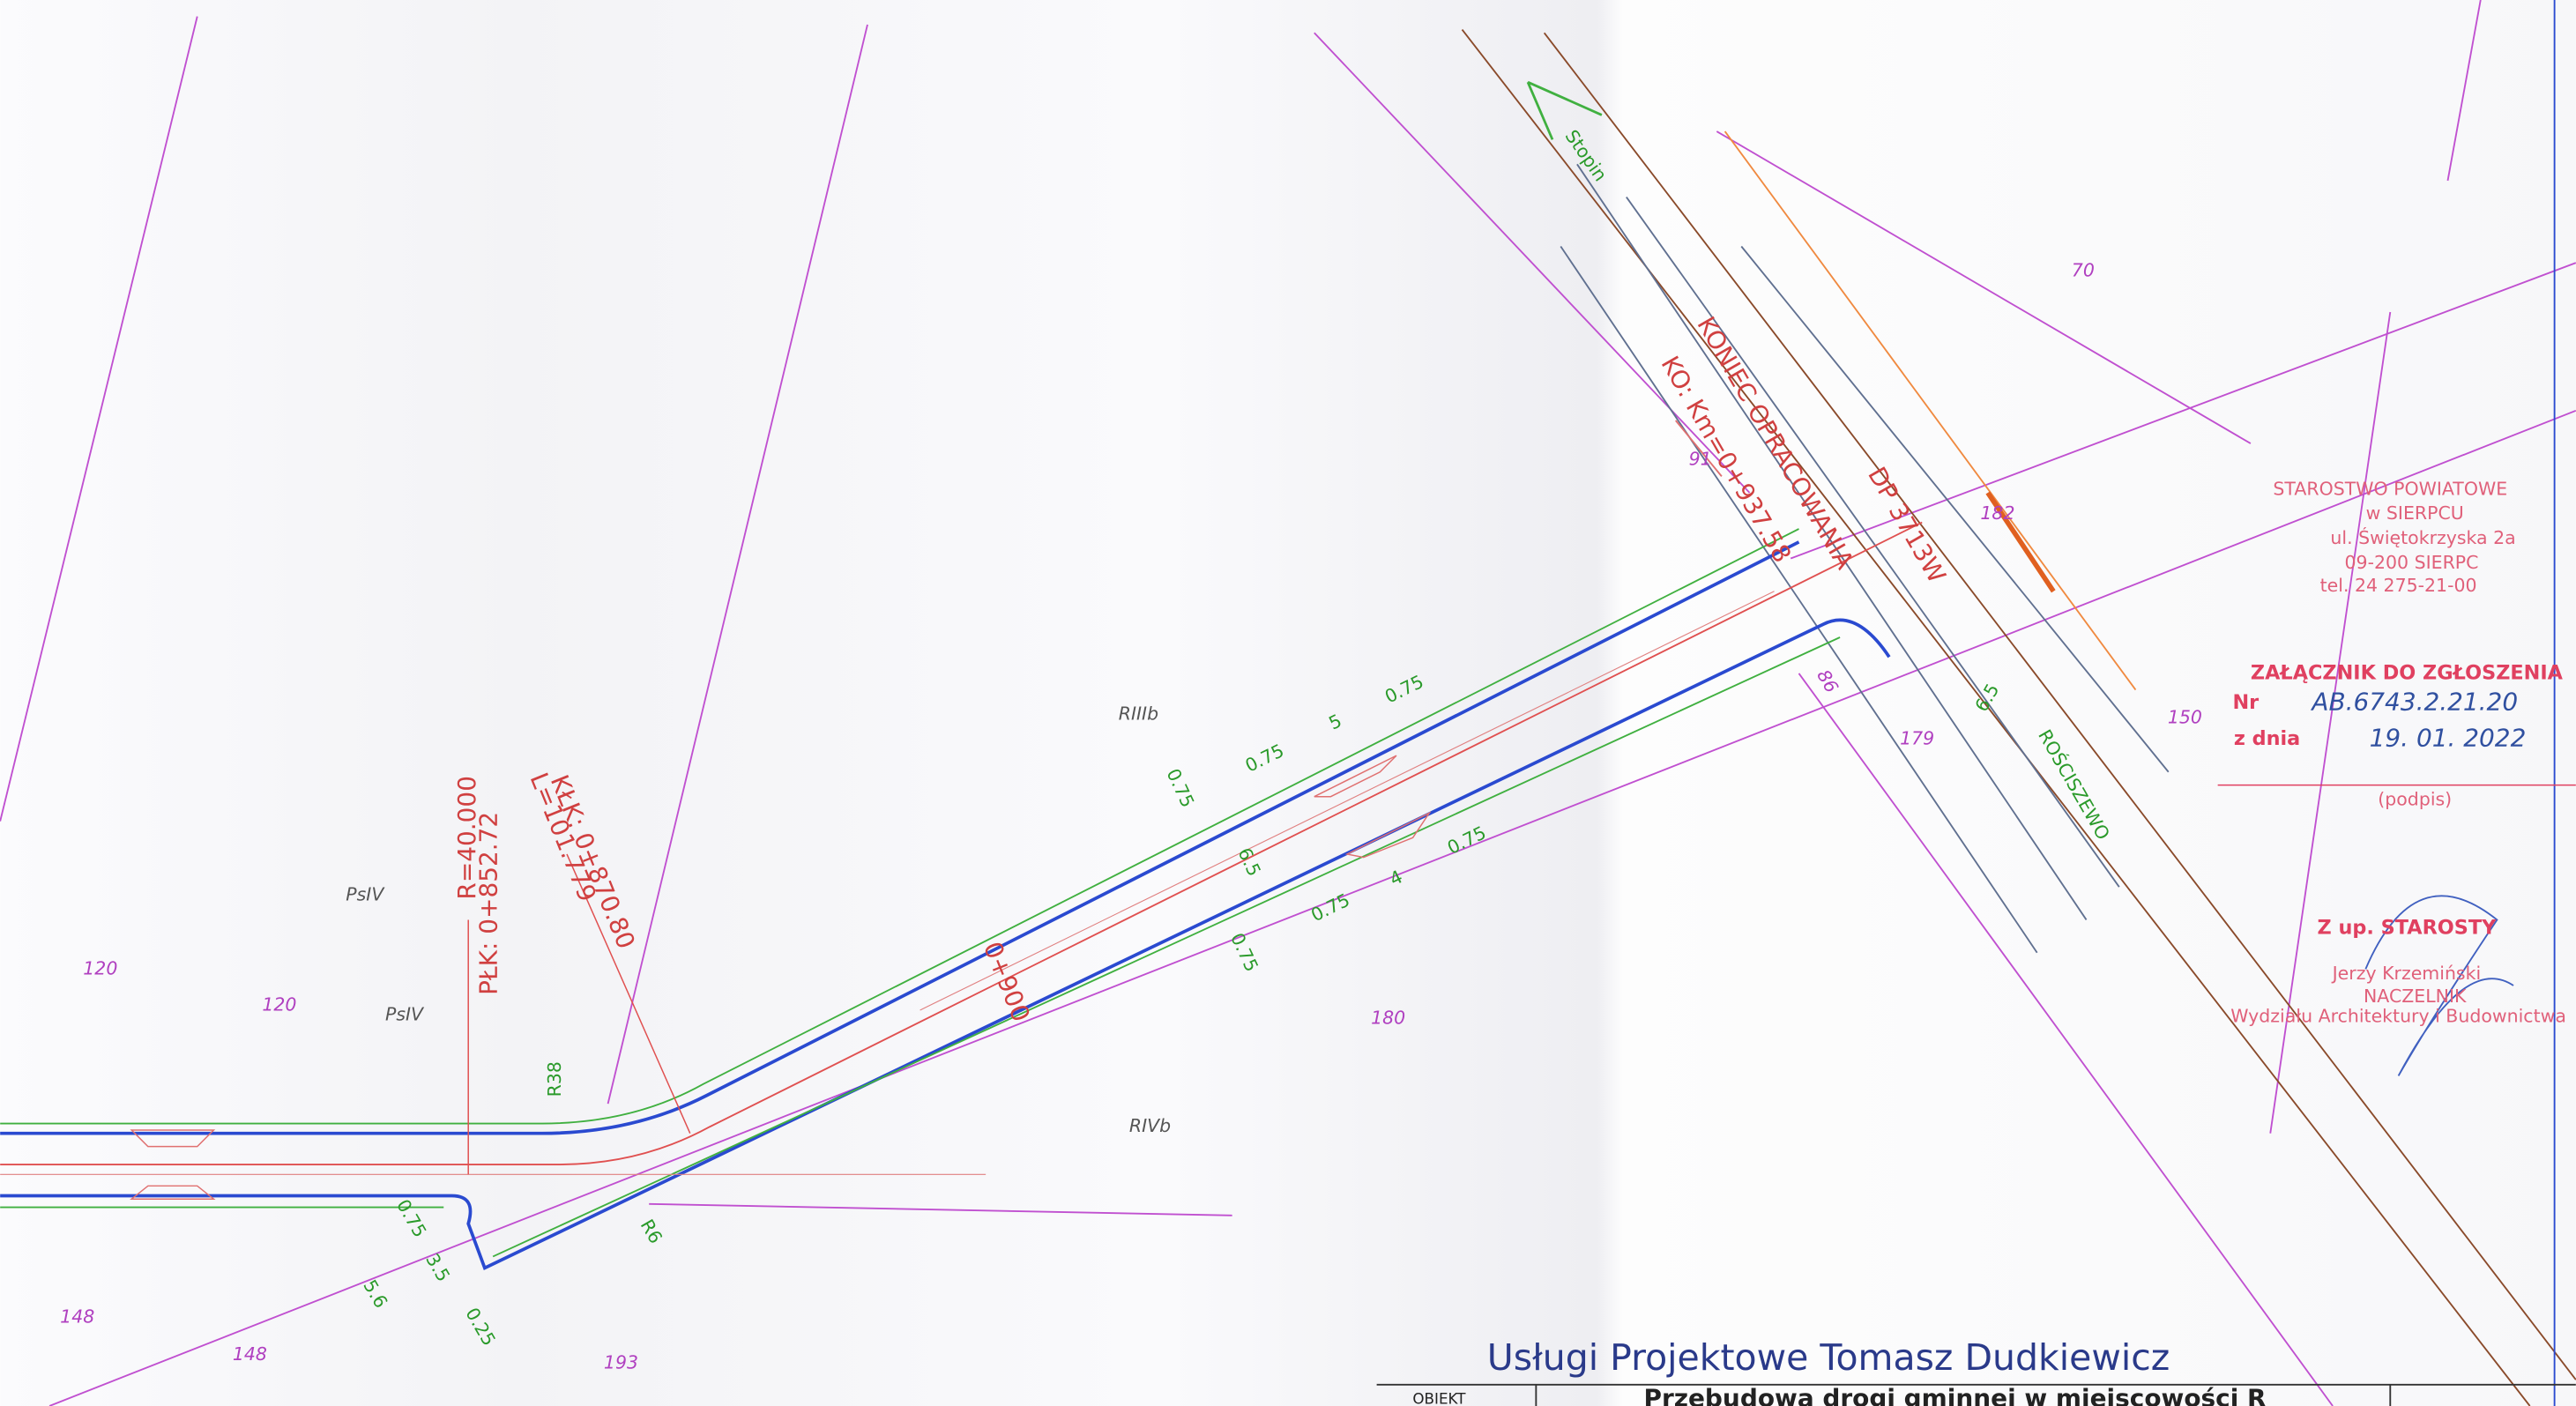 The height and width of the screenshot is (1406, 2576). I want to click on label: tel. 24 275-21-00, so click(2398, 586).